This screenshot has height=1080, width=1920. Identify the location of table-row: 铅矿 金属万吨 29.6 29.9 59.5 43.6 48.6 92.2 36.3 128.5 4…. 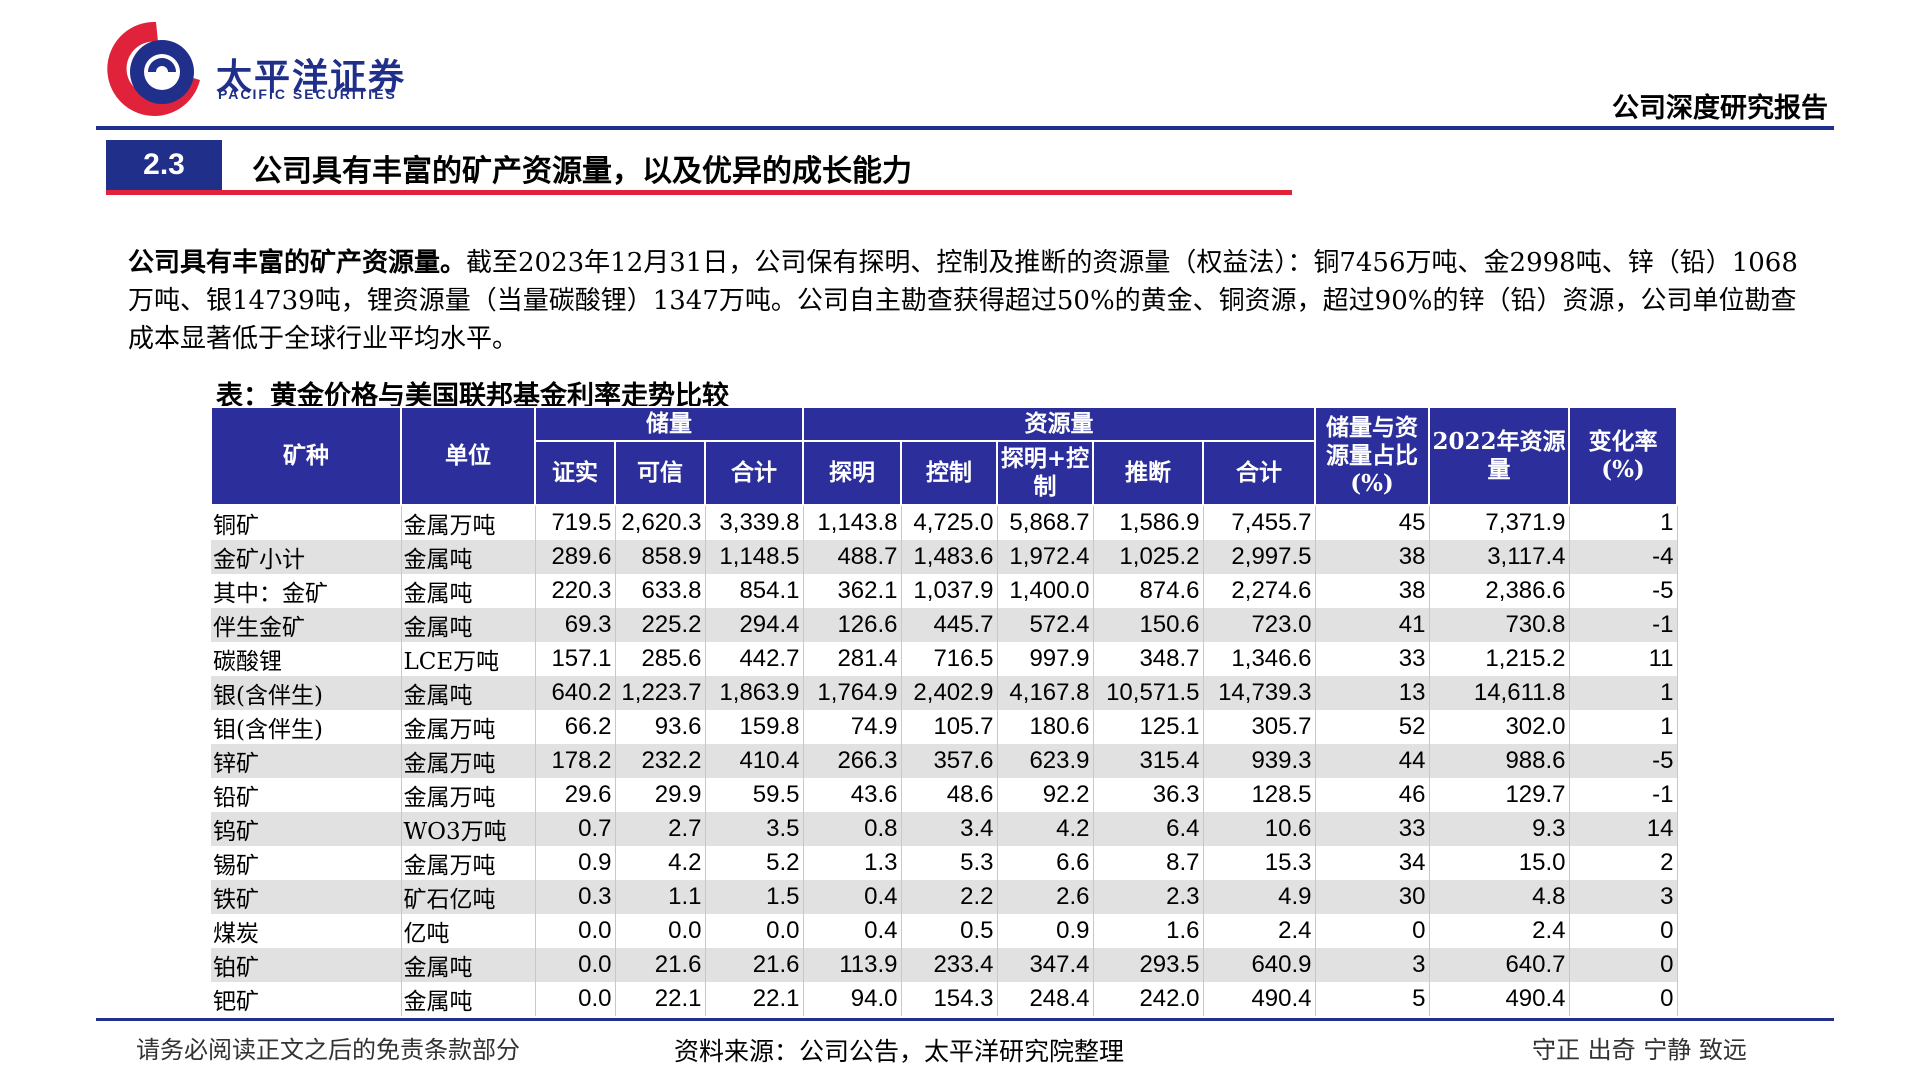
(944, 795).